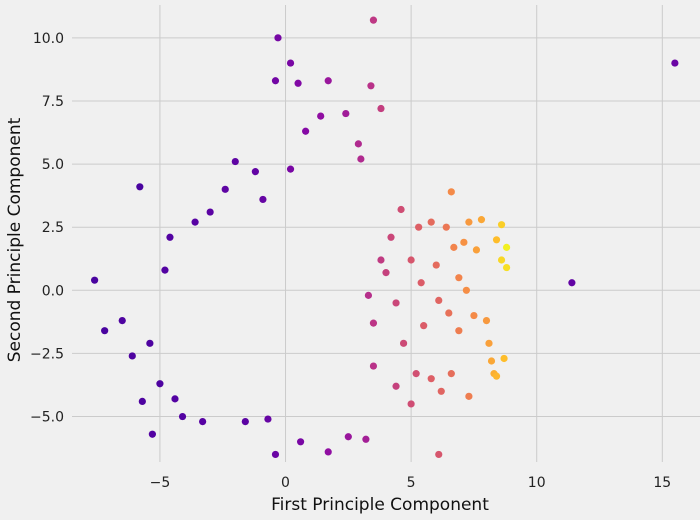  I want to click on x-tick-label: 15, so click(662, 483).